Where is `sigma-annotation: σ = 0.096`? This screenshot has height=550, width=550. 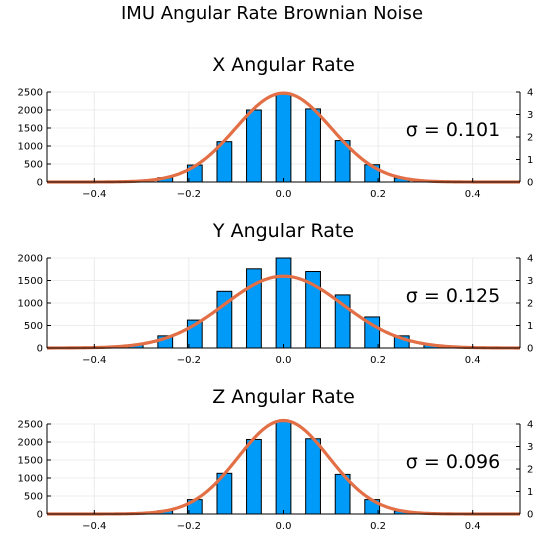 sigma-annotation: σ = 0.096 is located at coordinates (453, 462).